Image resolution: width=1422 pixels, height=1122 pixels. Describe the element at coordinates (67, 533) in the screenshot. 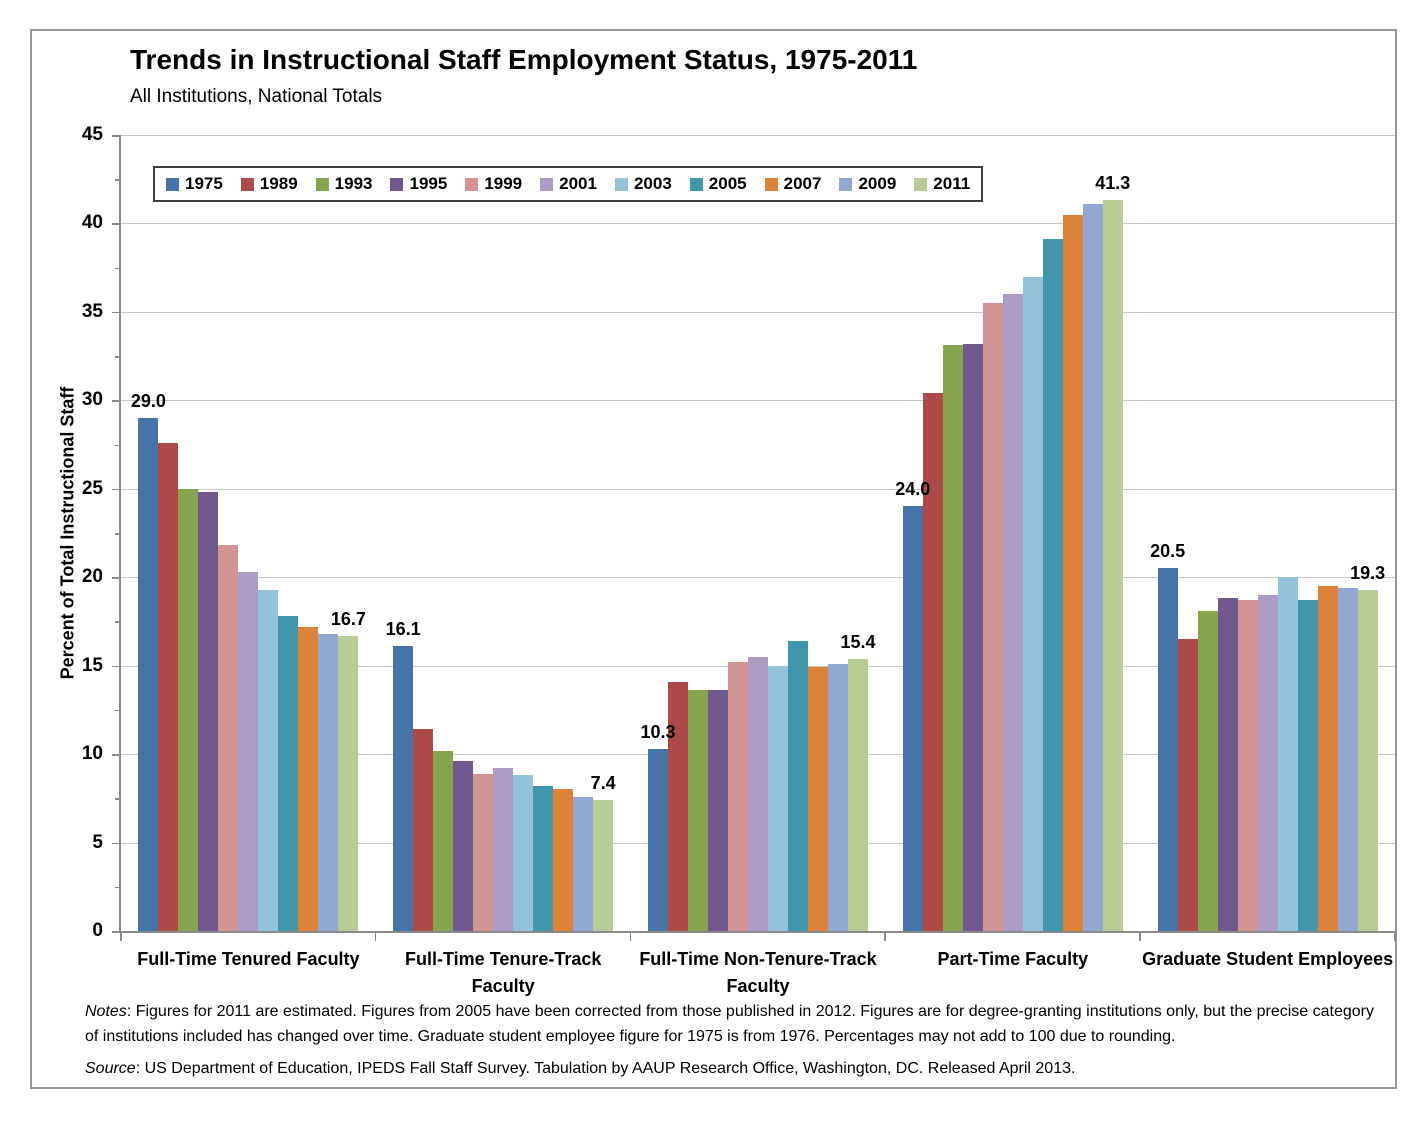

I see `y-axis-title: Percent of Total Instructional Staff` at that location.